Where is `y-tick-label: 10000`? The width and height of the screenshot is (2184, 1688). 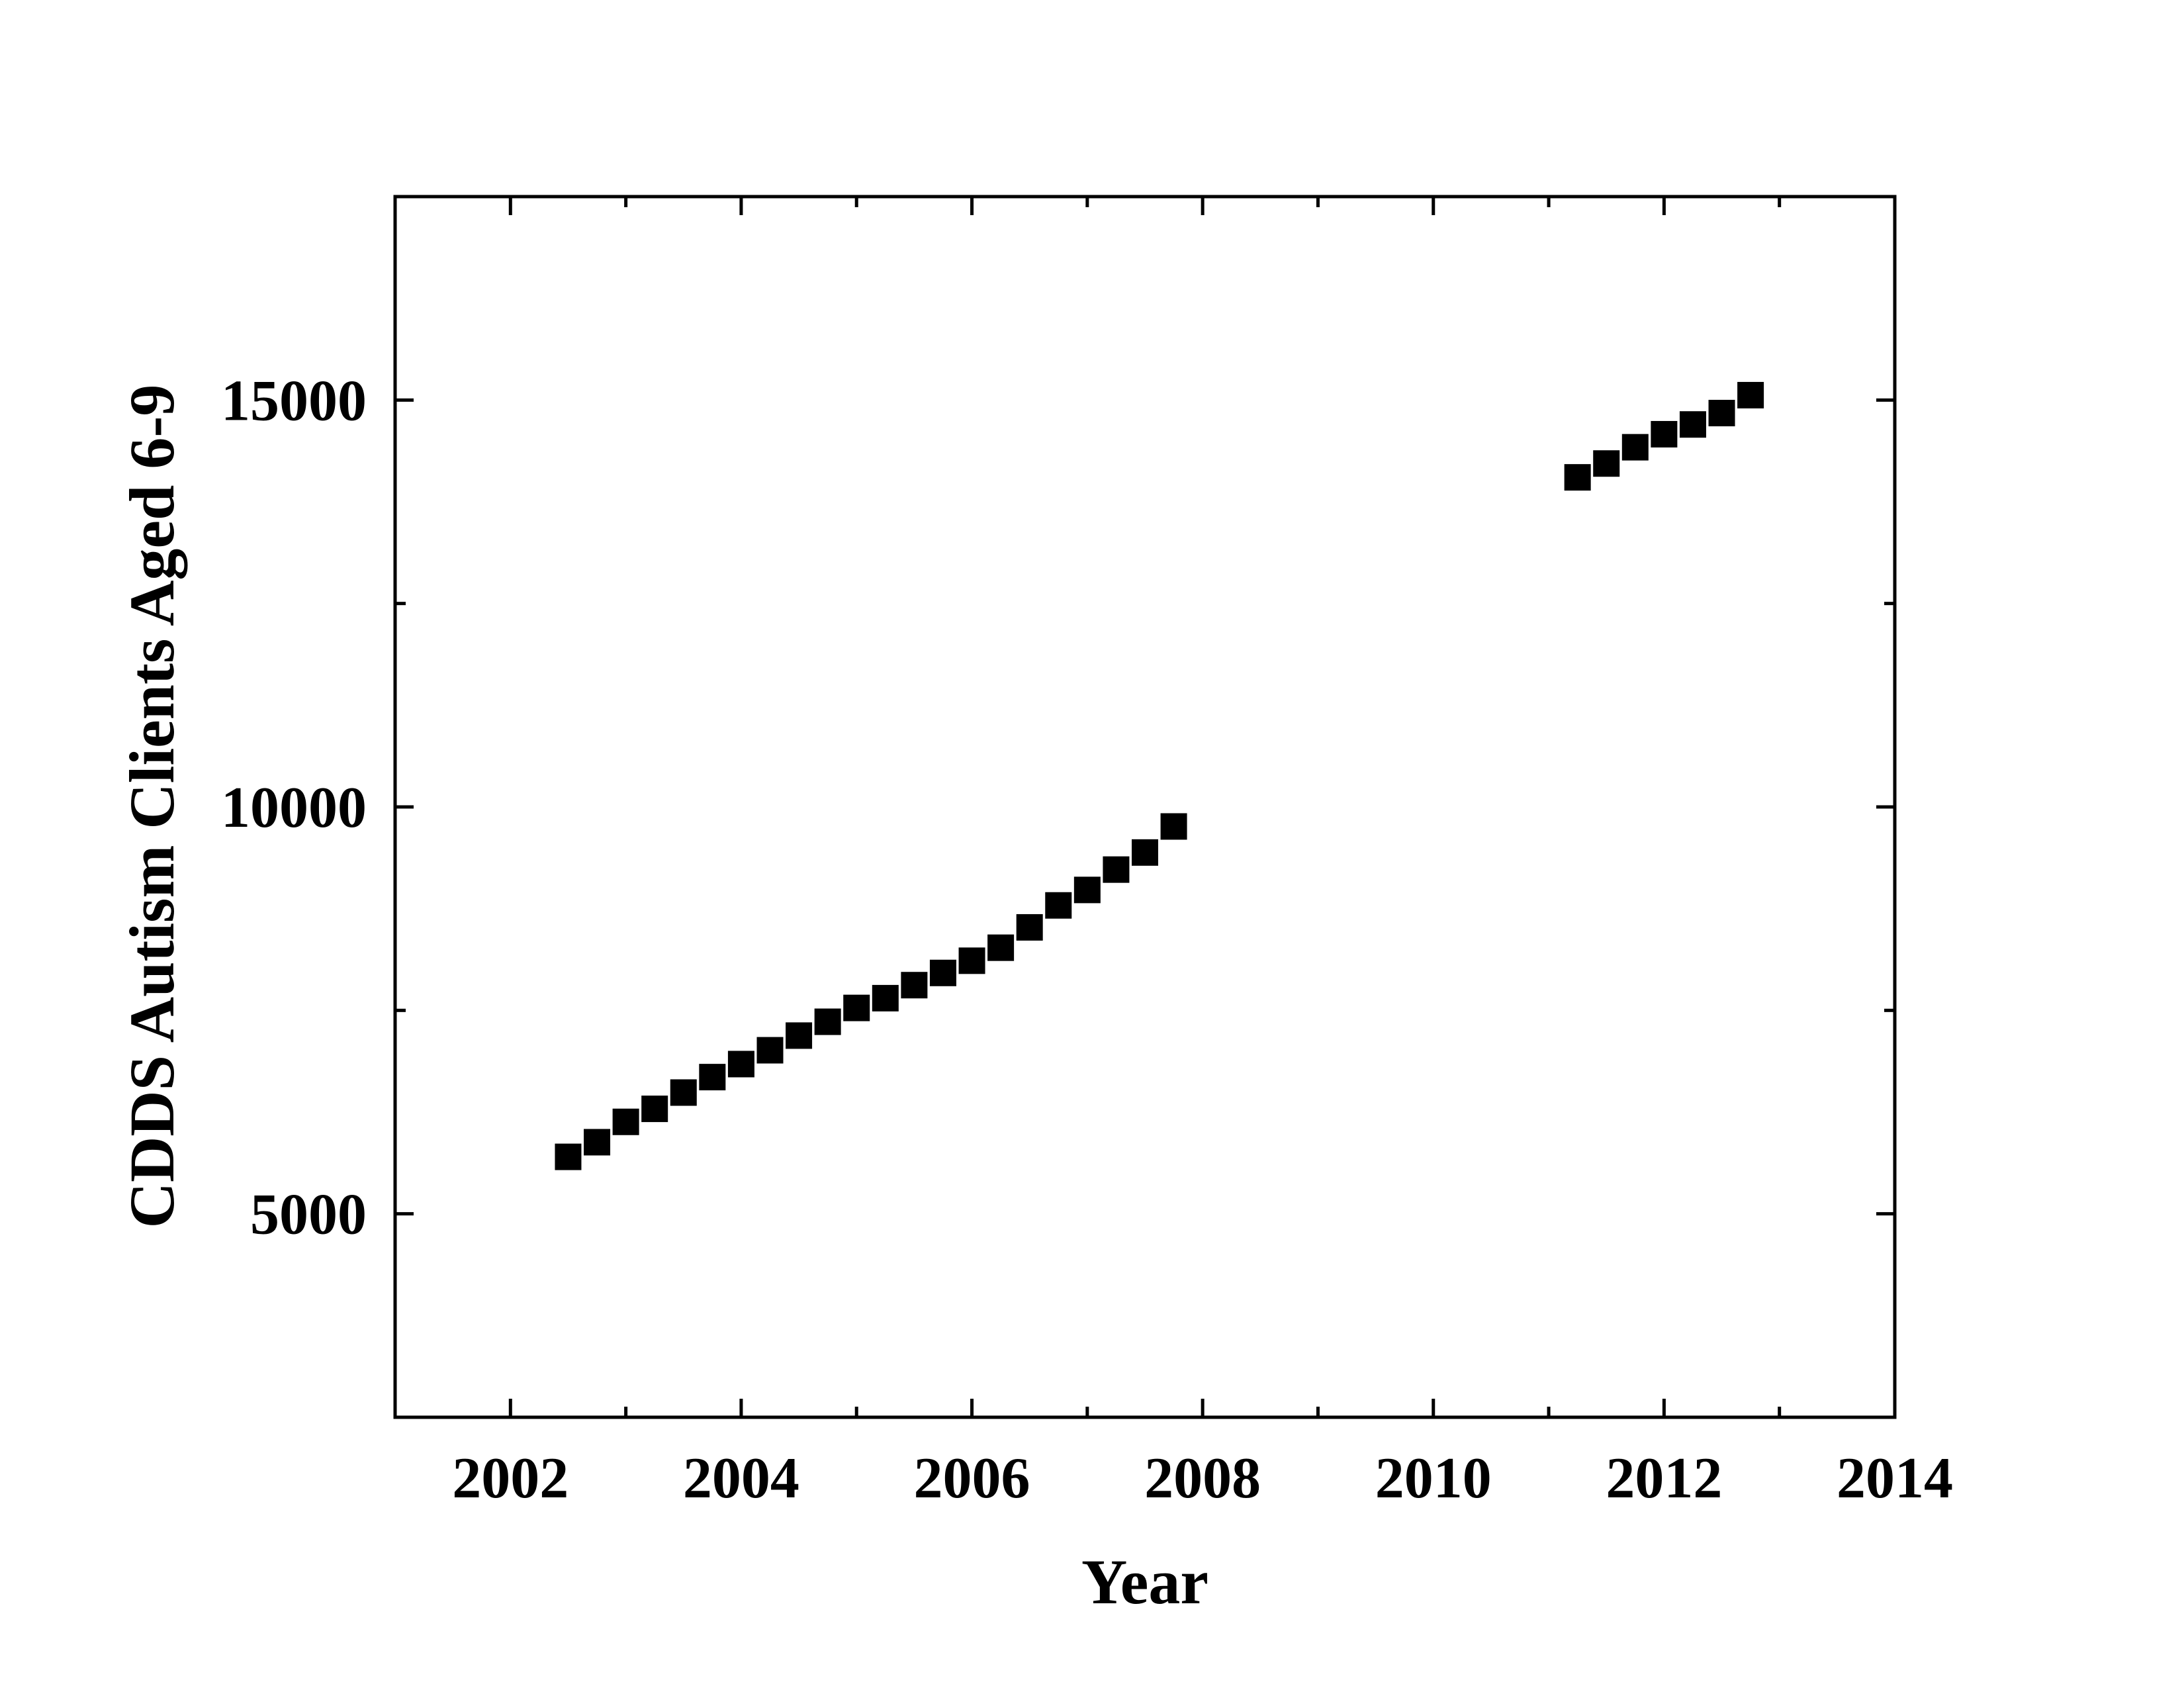 y-tick-label: 10000 is located at coordinates (294, 808).